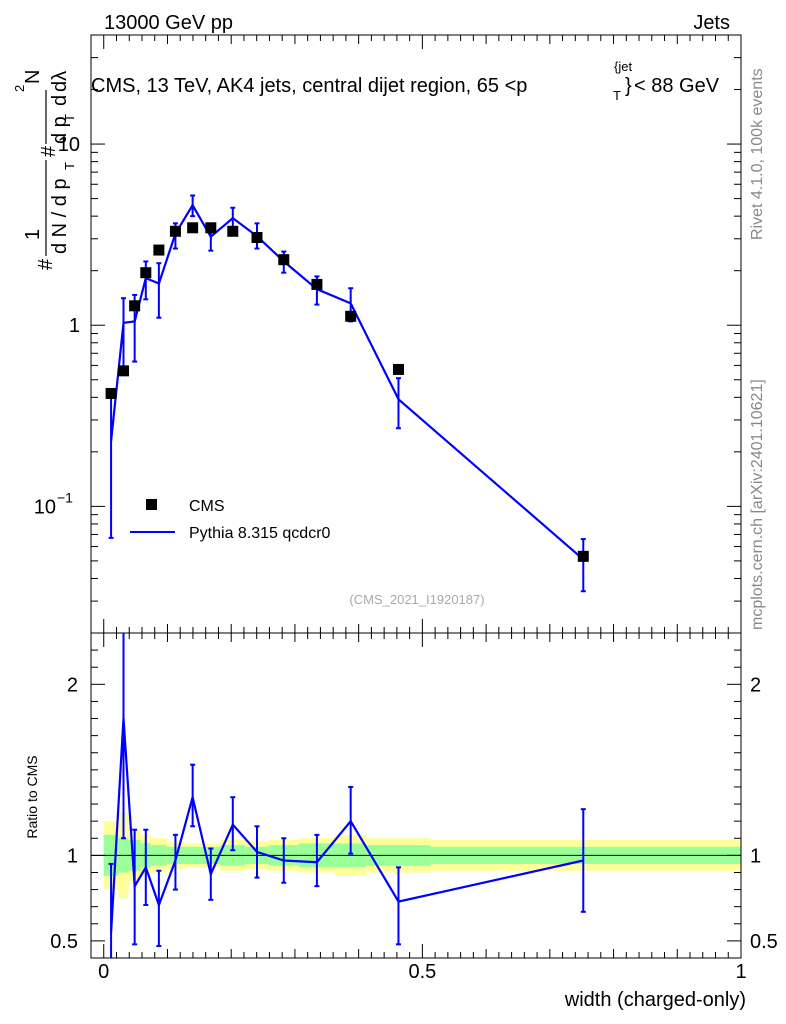 Image resolution: width=786 pixels, height=1024 pixels. Describe the element at coordinates (207, 506) in the screenshot. I see `legend-cms-label: CMS` at that location.